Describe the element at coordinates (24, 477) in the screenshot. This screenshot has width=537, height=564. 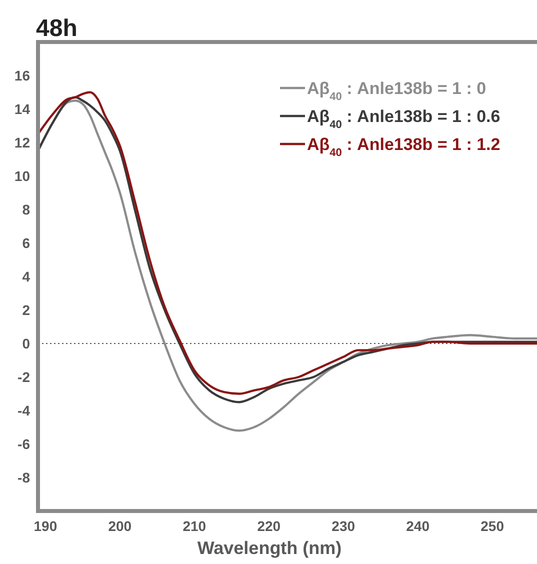
I see `y-tick-label: -8` at that location.